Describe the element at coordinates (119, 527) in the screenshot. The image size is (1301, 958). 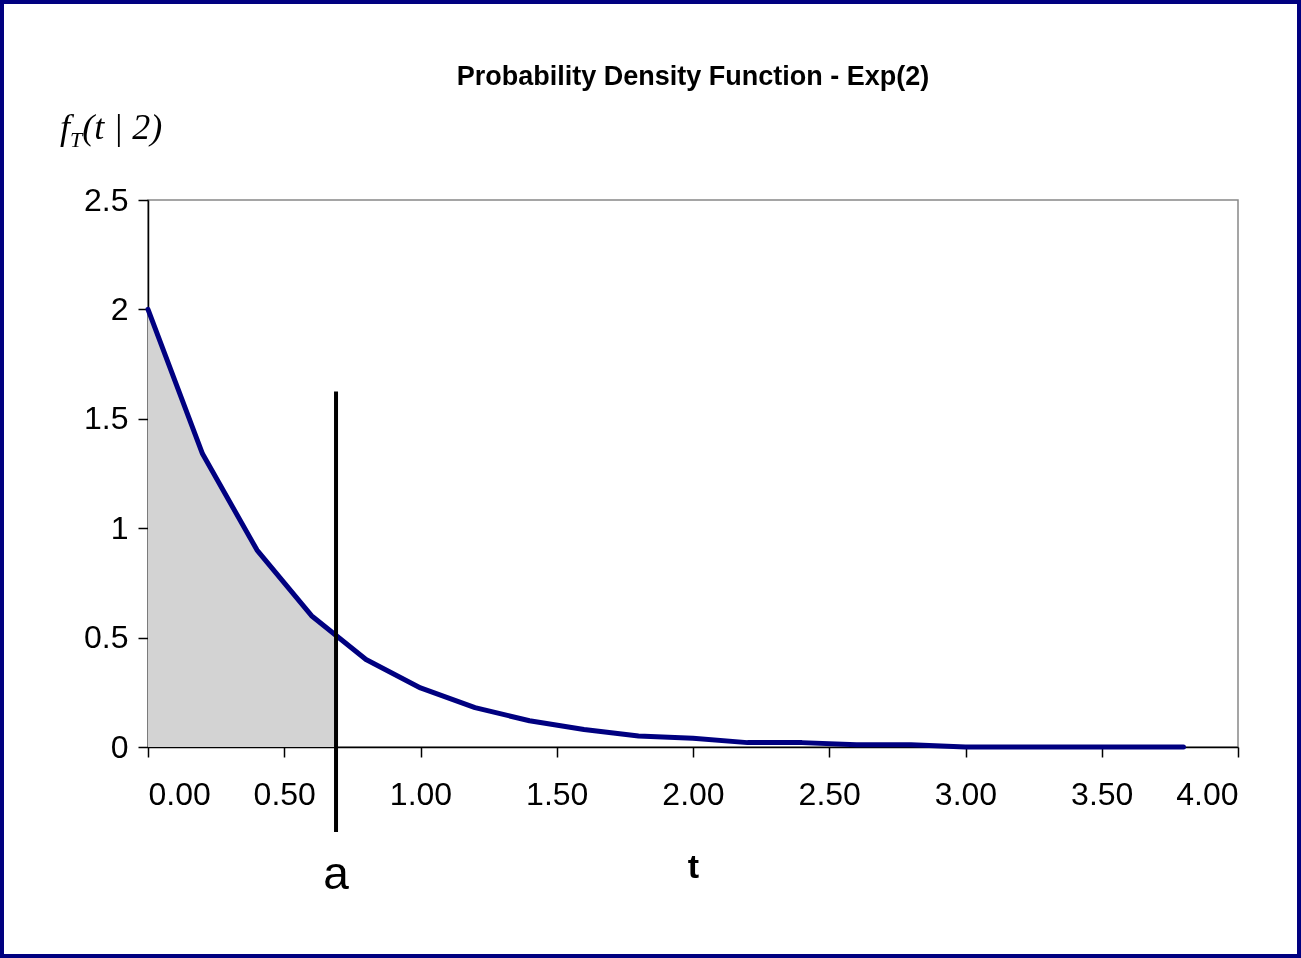
I see `y-tick-label: 1` at that location.